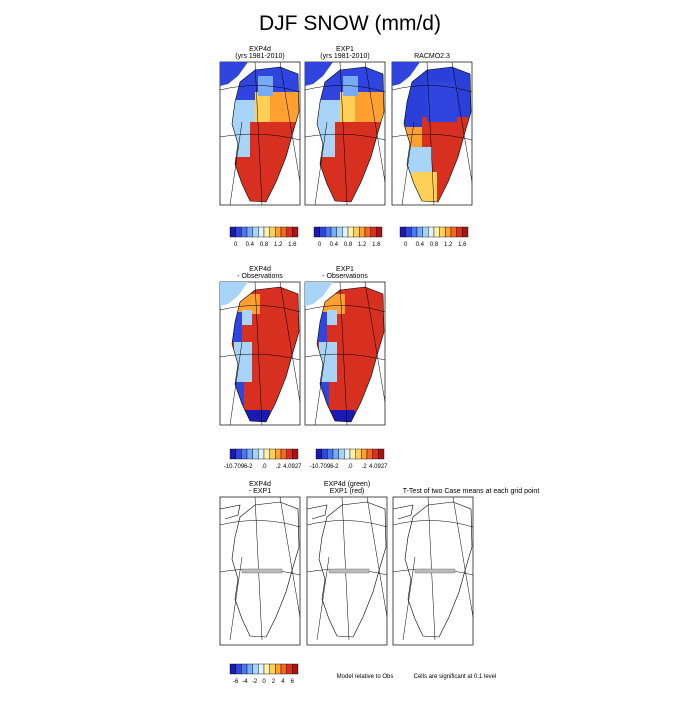 This screenshot has height=705, width=700. What do you see at coordinates (317, 512) in the screenshot?
I see `canada-outline` at bounding box center [317, 512].